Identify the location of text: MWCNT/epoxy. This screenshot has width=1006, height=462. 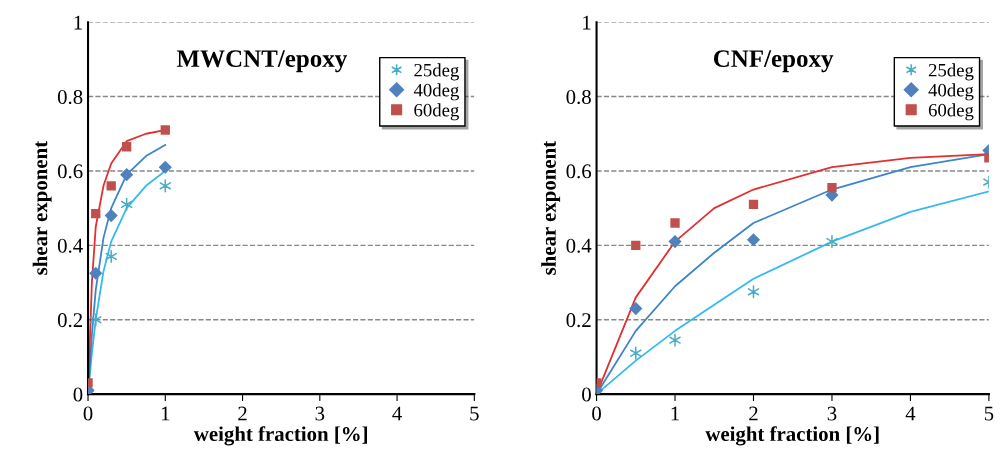
(262, 61).